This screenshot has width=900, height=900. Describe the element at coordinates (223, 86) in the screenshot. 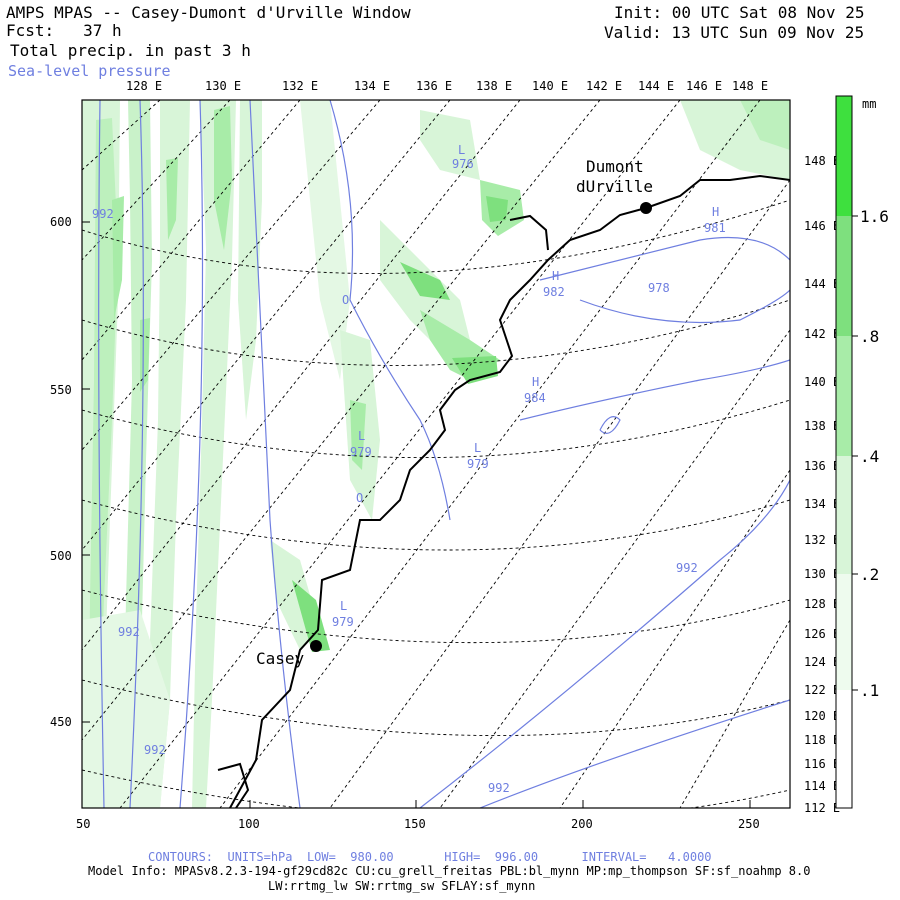

I see `top-lon-label: 130 E` at that location.